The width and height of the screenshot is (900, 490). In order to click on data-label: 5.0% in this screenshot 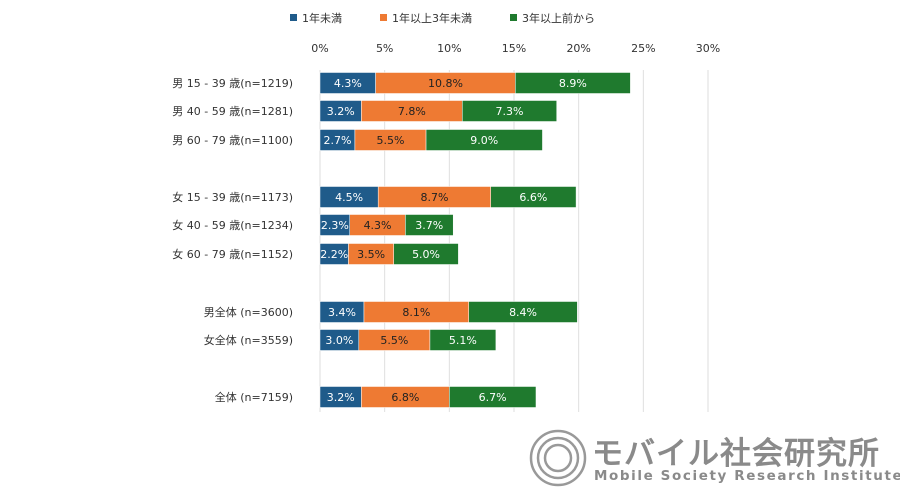, I will do `click(426, 254)`.